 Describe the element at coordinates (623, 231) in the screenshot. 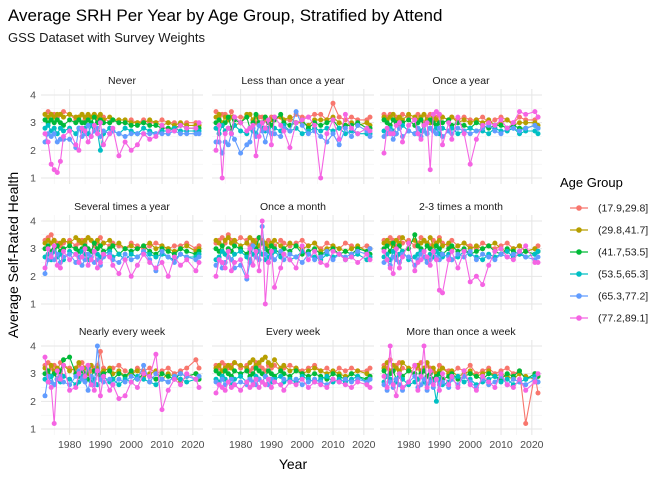

I see `legend-label: (29.8,41.7]` at that location.